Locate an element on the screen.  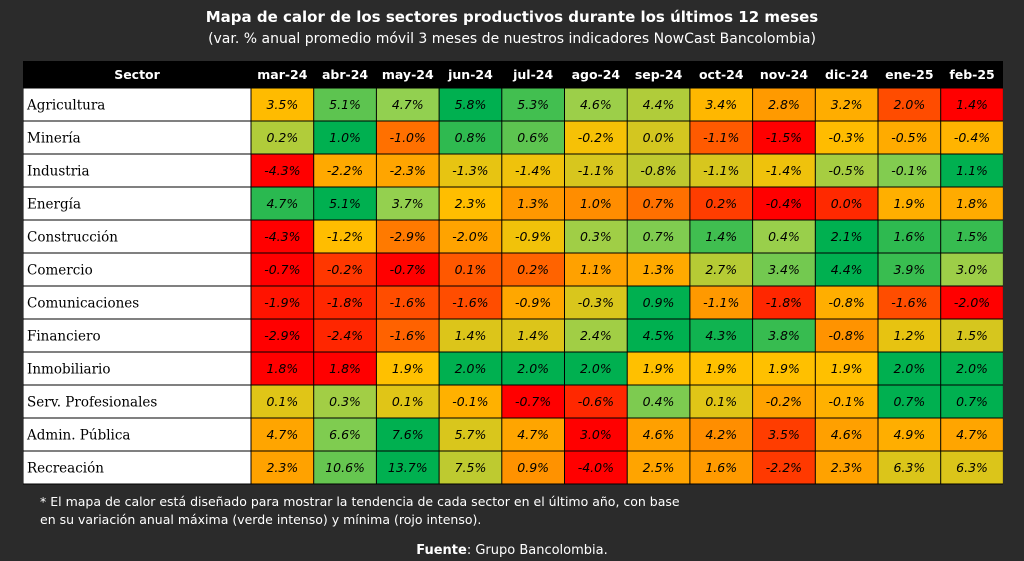
cell-value-label: -0.7% is located at coordinates (282, 269).